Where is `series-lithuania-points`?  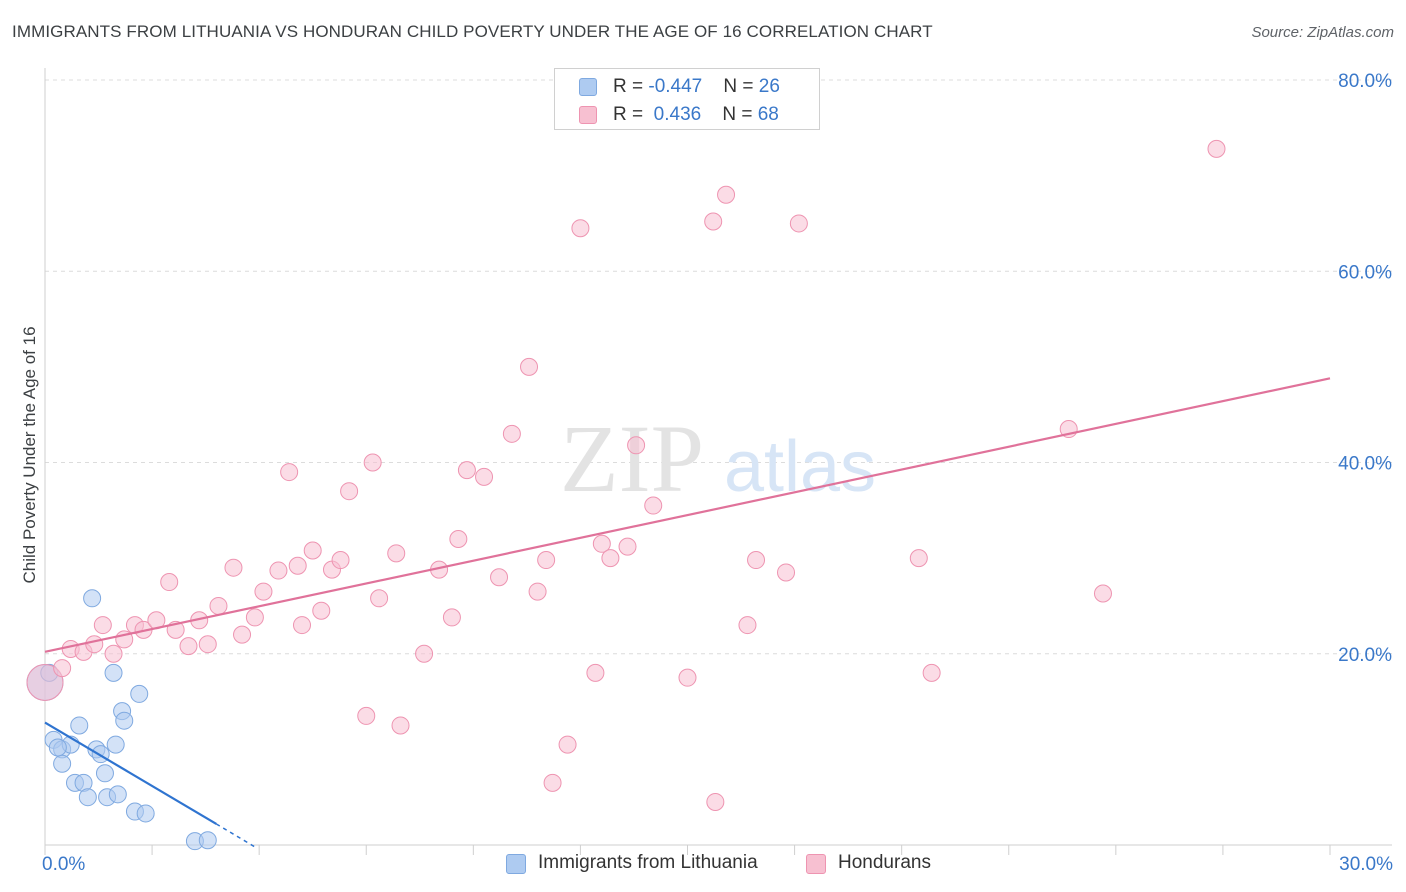 series-lithuania-points is located at coordinates (121, 720).